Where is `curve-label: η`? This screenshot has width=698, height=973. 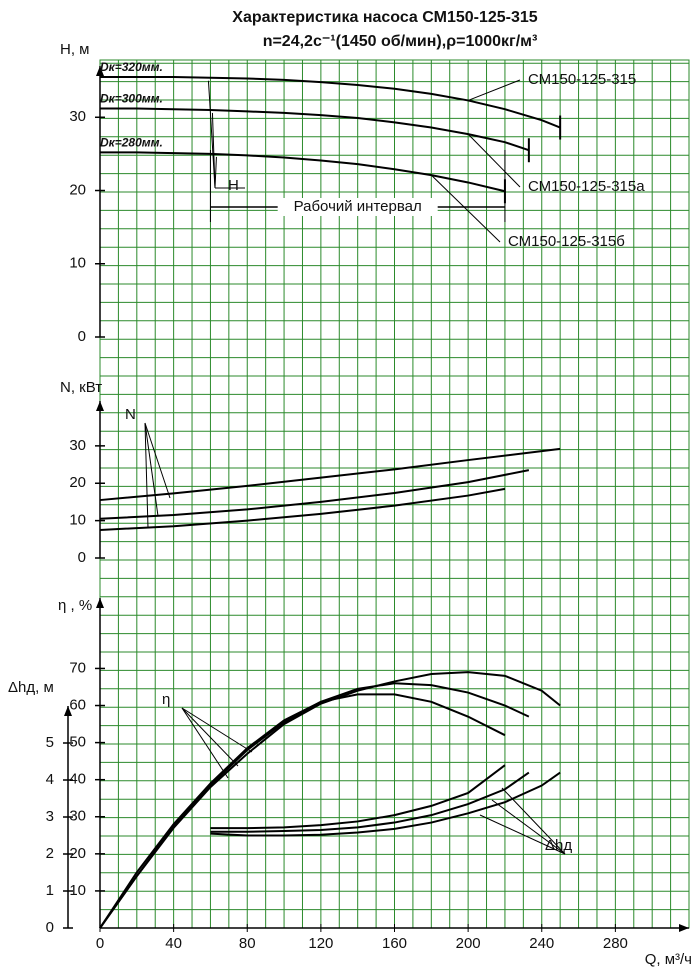 curve-label: η is located at coordinates (166, 699).